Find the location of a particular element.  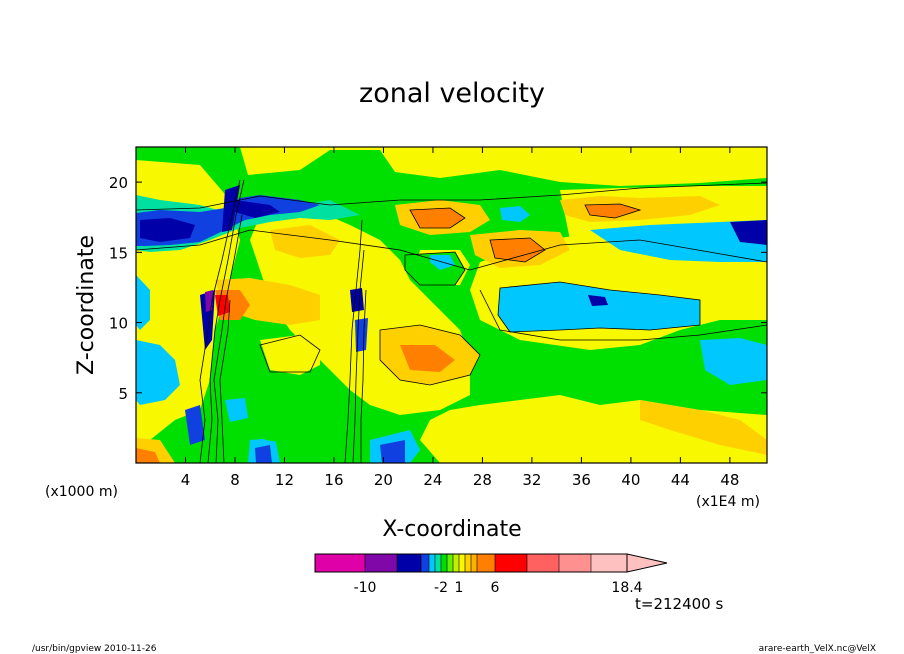

y-units-label: (x1000 m) is located at coordinates (81, 492).